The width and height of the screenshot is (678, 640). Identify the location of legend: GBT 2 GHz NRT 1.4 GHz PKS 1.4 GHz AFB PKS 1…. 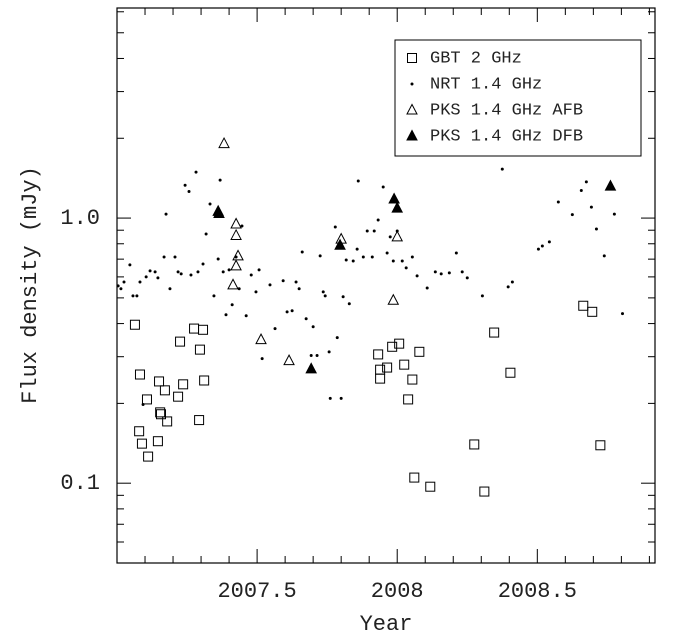
(494, 97).